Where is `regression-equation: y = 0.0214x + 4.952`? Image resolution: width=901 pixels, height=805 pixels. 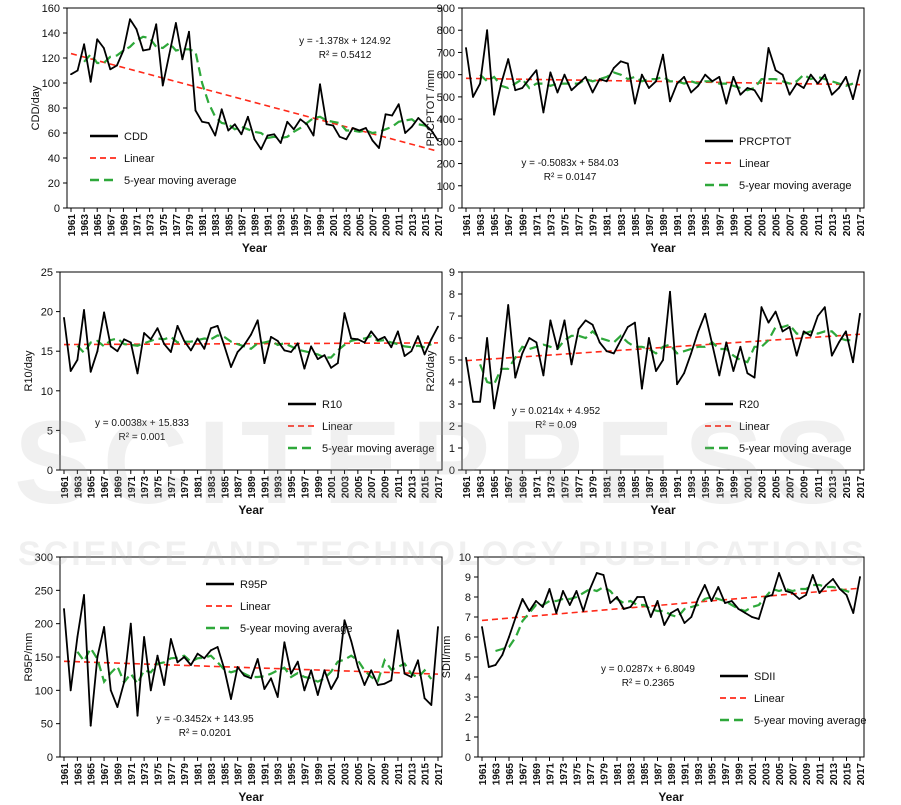 regression-equation: y = 0.0214x + 4.952 is located at coordinates (556, 411).